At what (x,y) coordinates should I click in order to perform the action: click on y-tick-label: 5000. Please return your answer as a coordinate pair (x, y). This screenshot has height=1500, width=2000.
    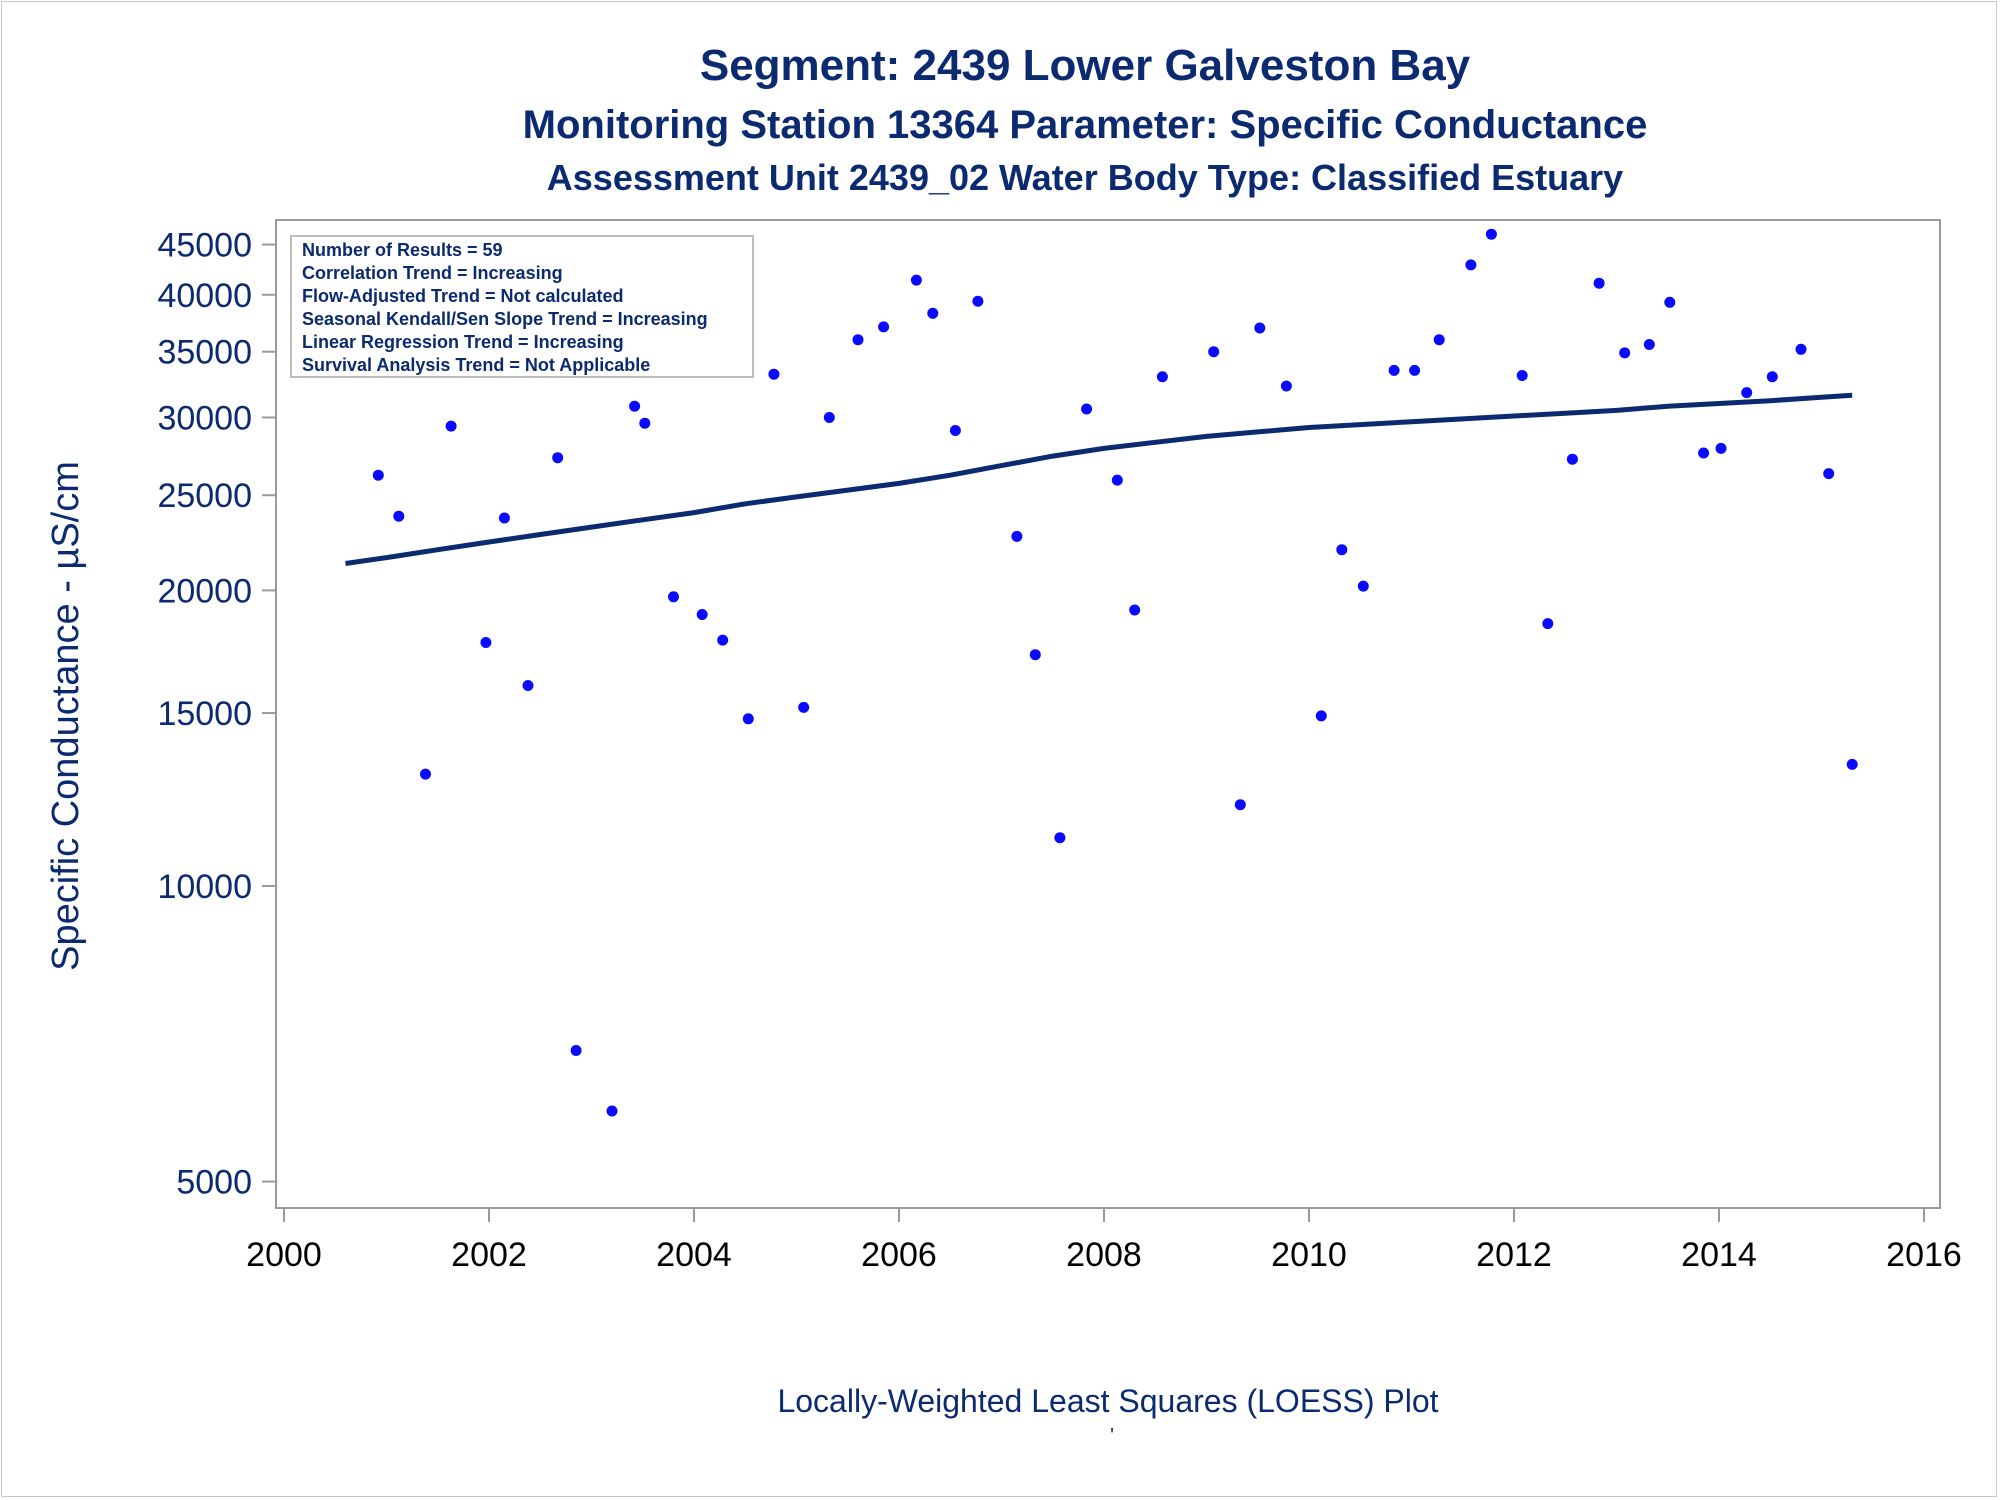
    Looking at the image, I should click on (214, 1183).